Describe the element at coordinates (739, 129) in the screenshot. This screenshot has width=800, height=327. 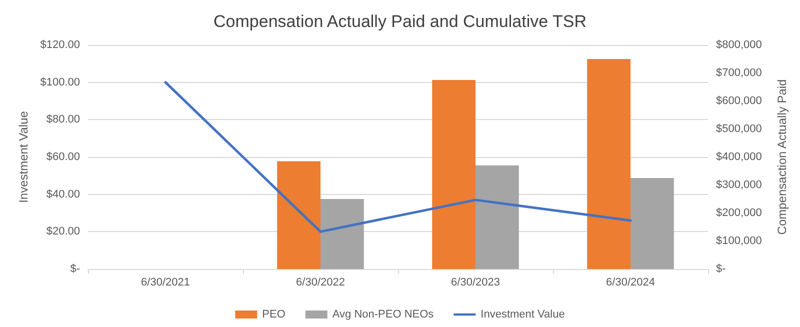
I see `y2-tick-label: $500,000` at that location.